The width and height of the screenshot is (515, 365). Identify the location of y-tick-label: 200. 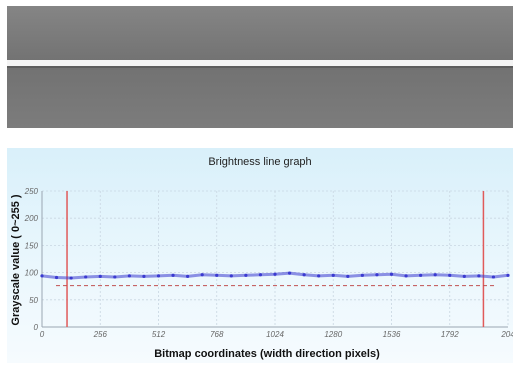
(31, 218).